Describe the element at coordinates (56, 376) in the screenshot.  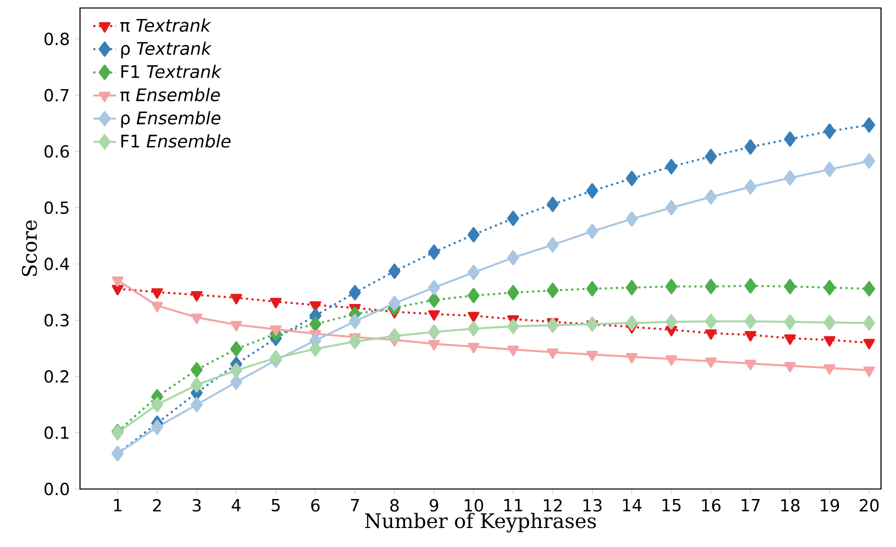
I see `y-tick-label: 0.2` at that location.